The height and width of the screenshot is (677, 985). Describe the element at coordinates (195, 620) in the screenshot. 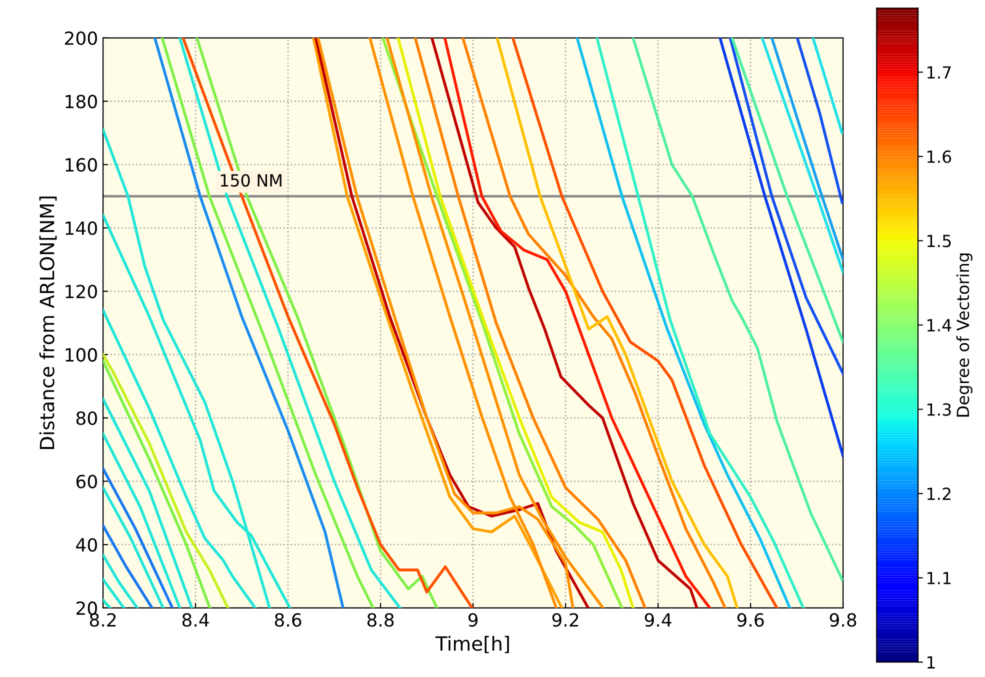

I see `x-tick-label: 8.4` at that location.